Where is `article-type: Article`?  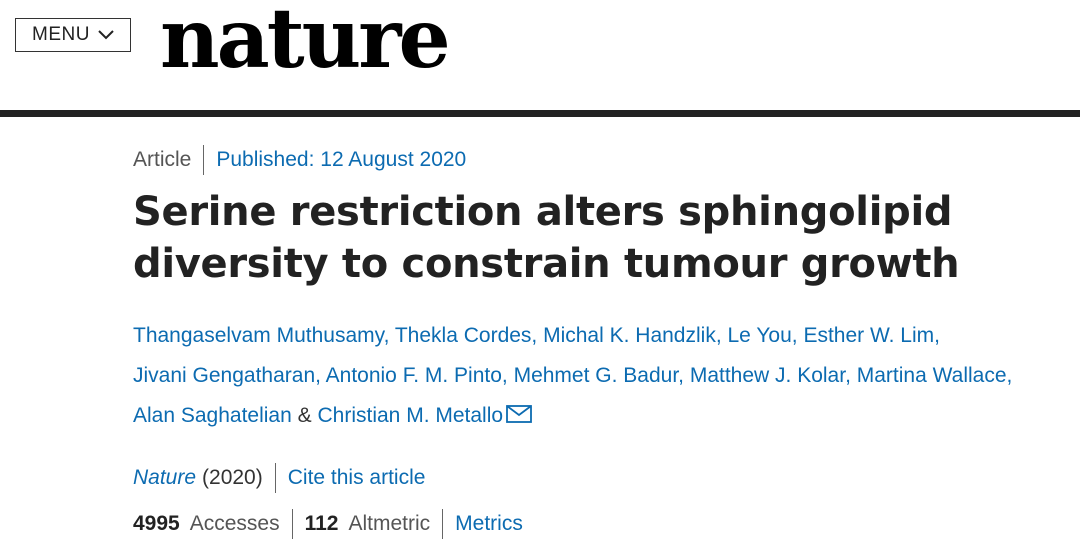 article-type: Article is located at coordinates (162, 159).